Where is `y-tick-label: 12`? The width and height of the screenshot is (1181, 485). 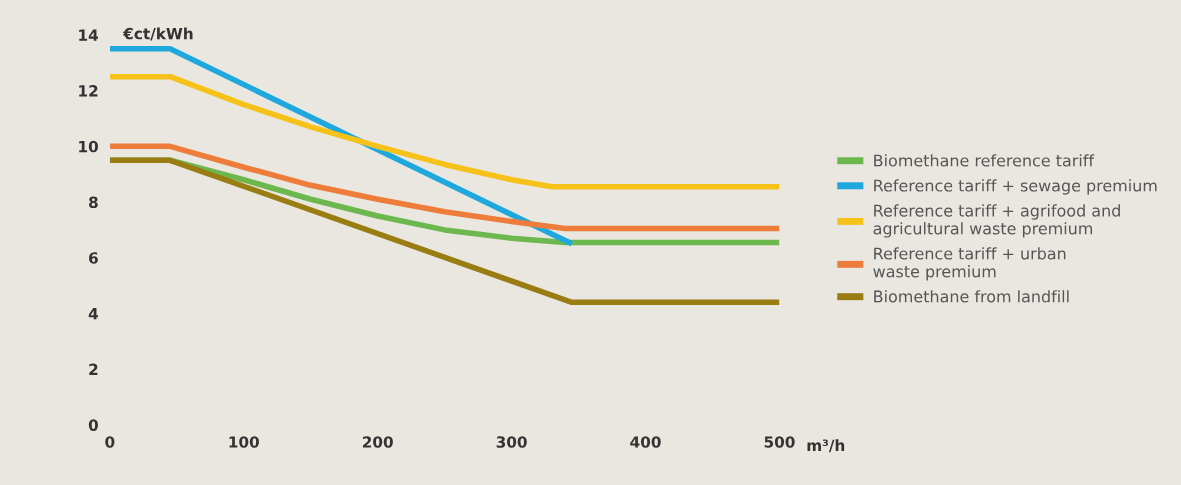 y-tick-label: 12 is located at coordinates (88, 91).